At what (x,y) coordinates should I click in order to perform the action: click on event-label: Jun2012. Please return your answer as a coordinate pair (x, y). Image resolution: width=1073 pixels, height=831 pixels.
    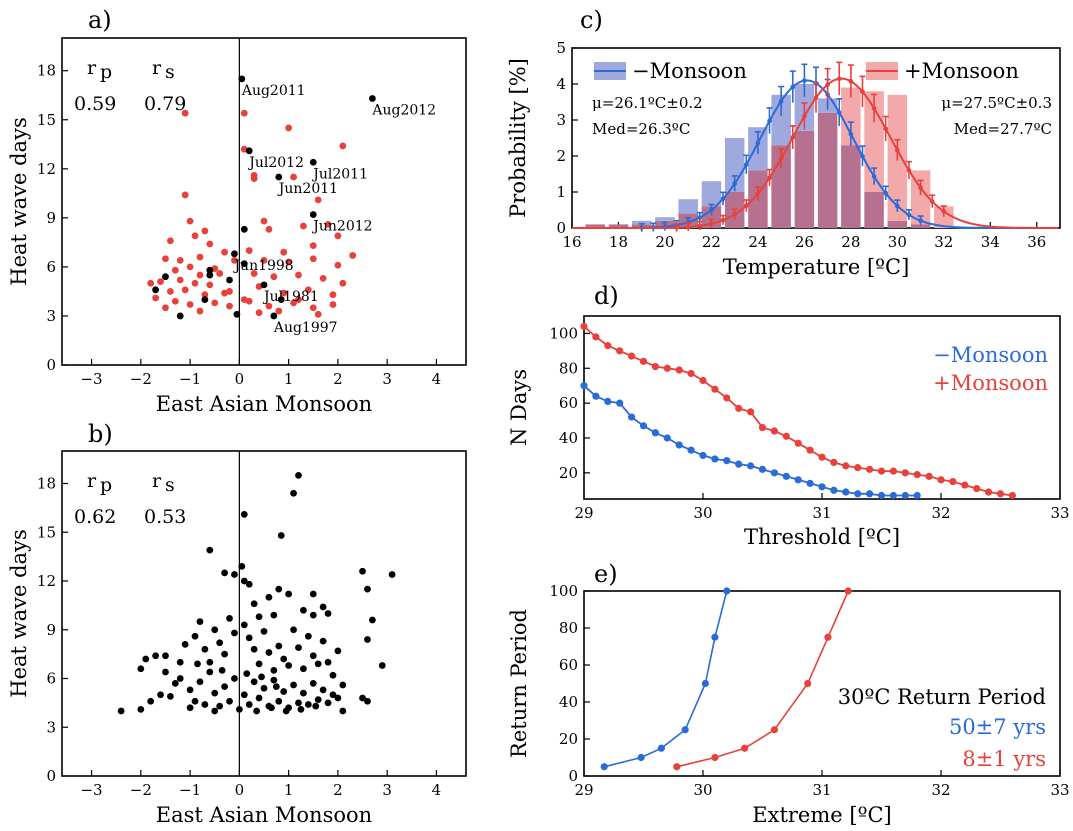
    Looking at the image, I should click on (341, 227).